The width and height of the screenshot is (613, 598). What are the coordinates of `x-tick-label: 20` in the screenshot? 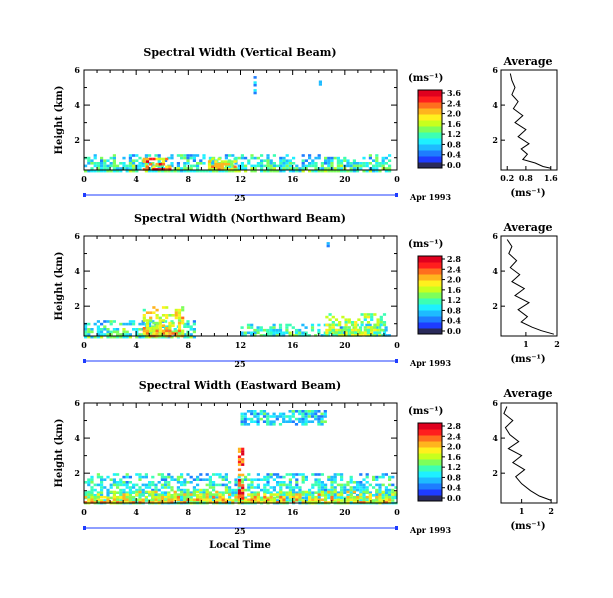 It's located at (345, 345).